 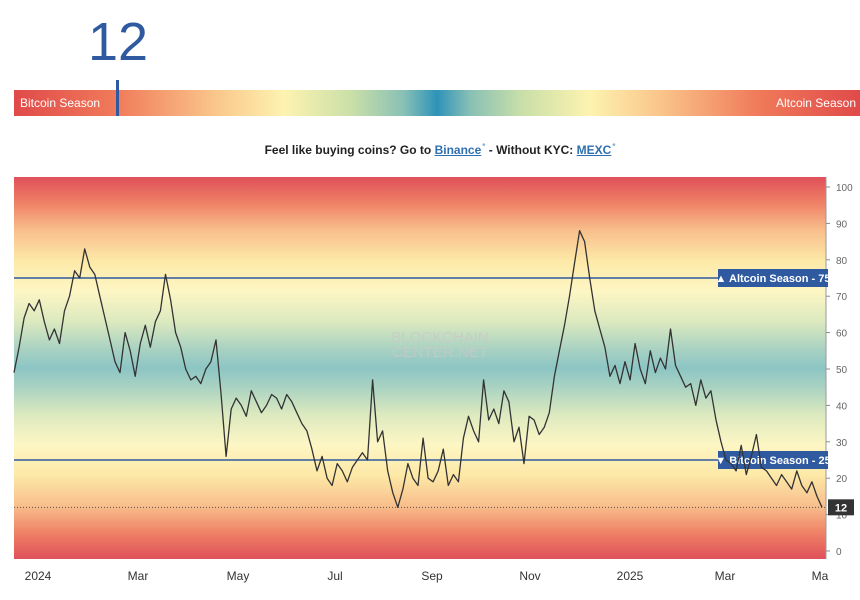 I want to click on x-tick-label-8: Ma, so click(x=820, y=576).